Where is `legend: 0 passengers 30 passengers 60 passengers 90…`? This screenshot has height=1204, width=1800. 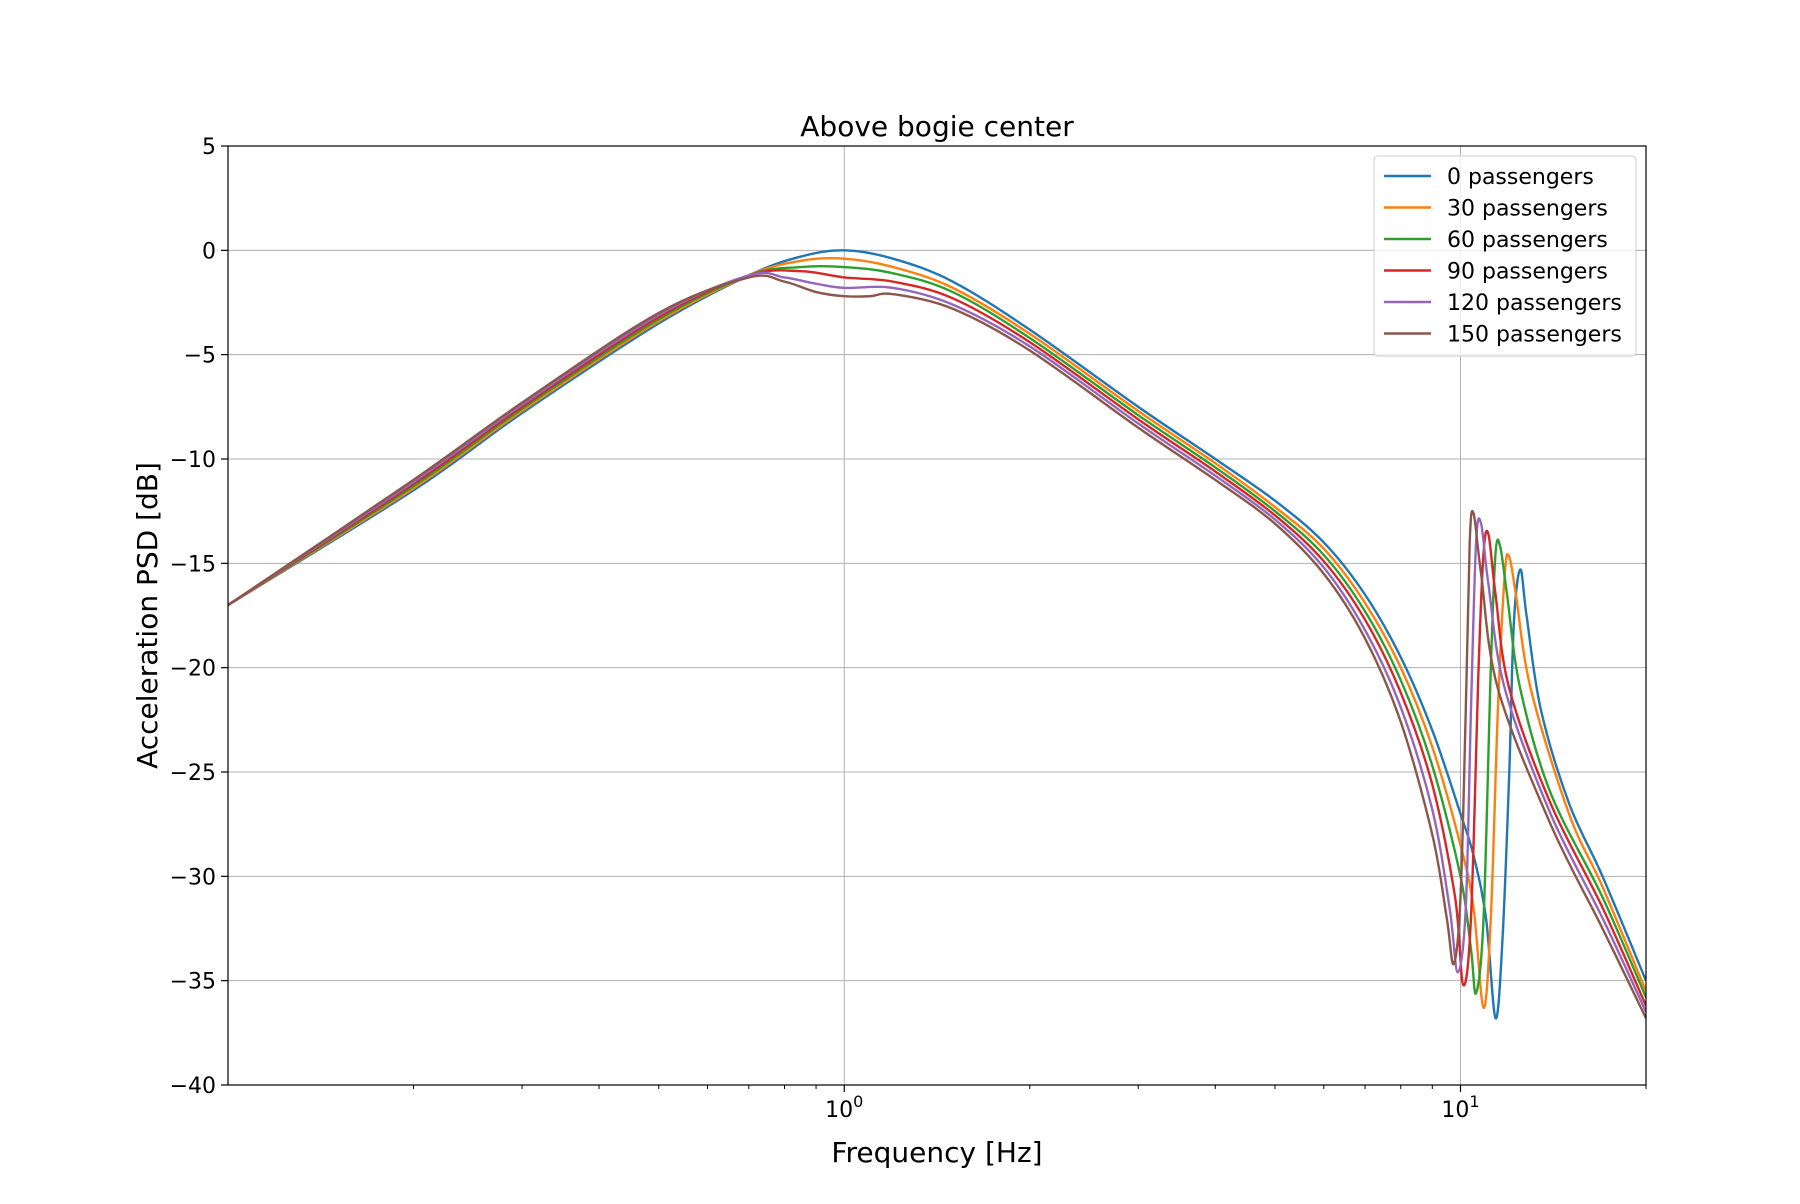
legend: 0 passengers 30 passengers 60 passengers 90… is located at coordinates (1505, 256).